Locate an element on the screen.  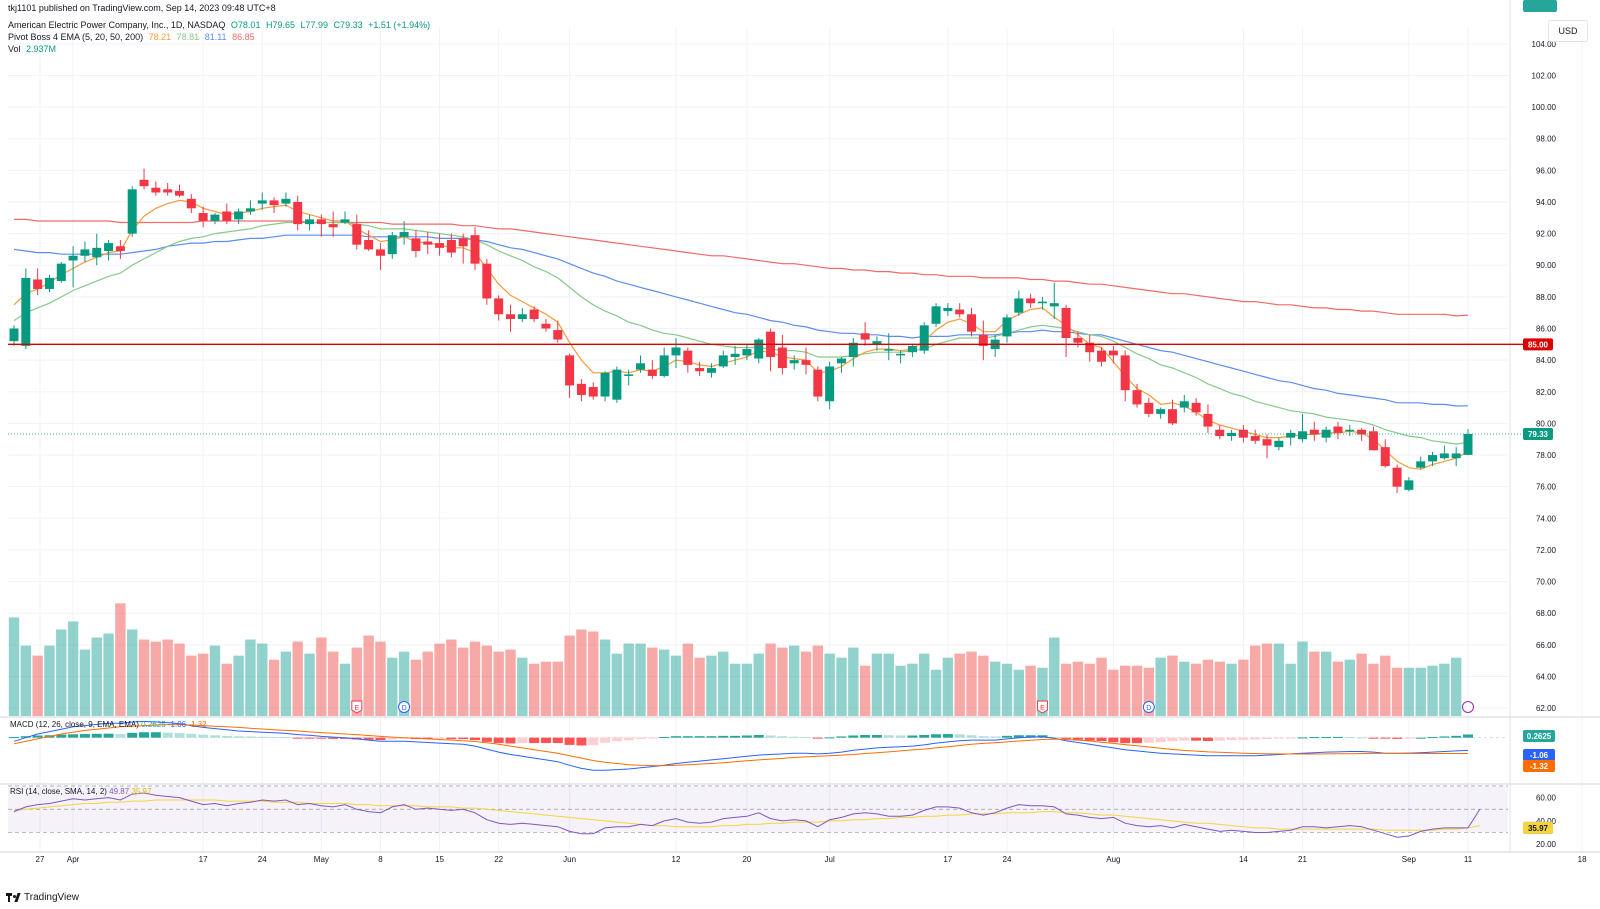
price-tick-label: 70.00 is located at coordinates (1546, 582).